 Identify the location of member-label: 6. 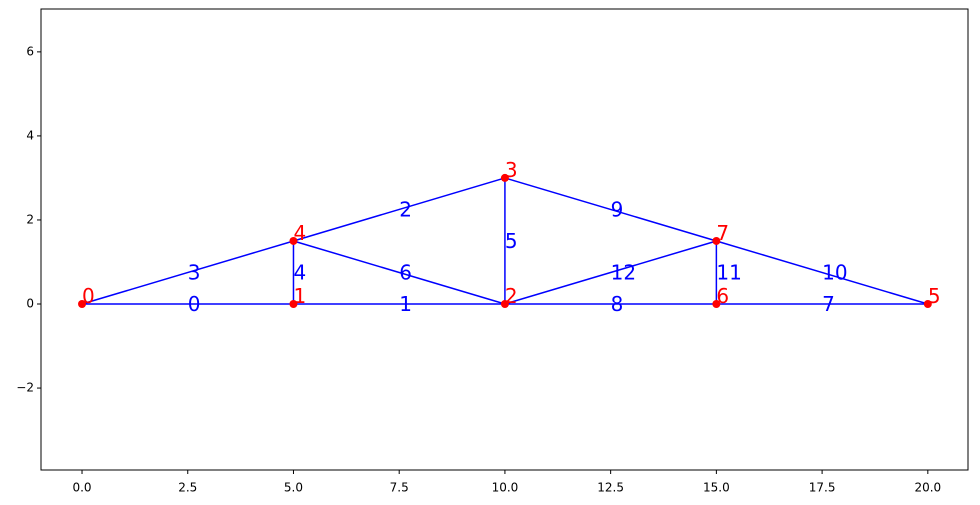
(405, 272).